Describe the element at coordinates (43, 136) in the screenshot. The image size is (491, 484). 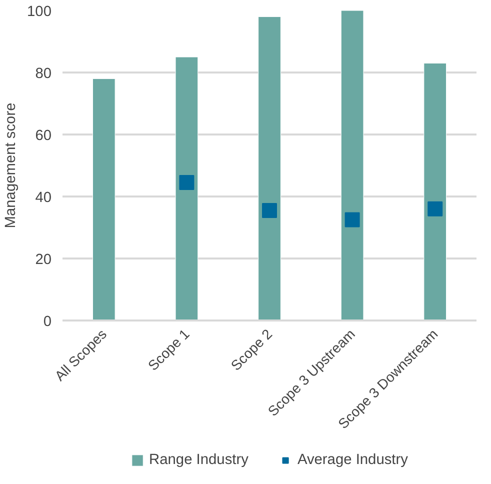
I see `y-tick-label: 60` at that location.